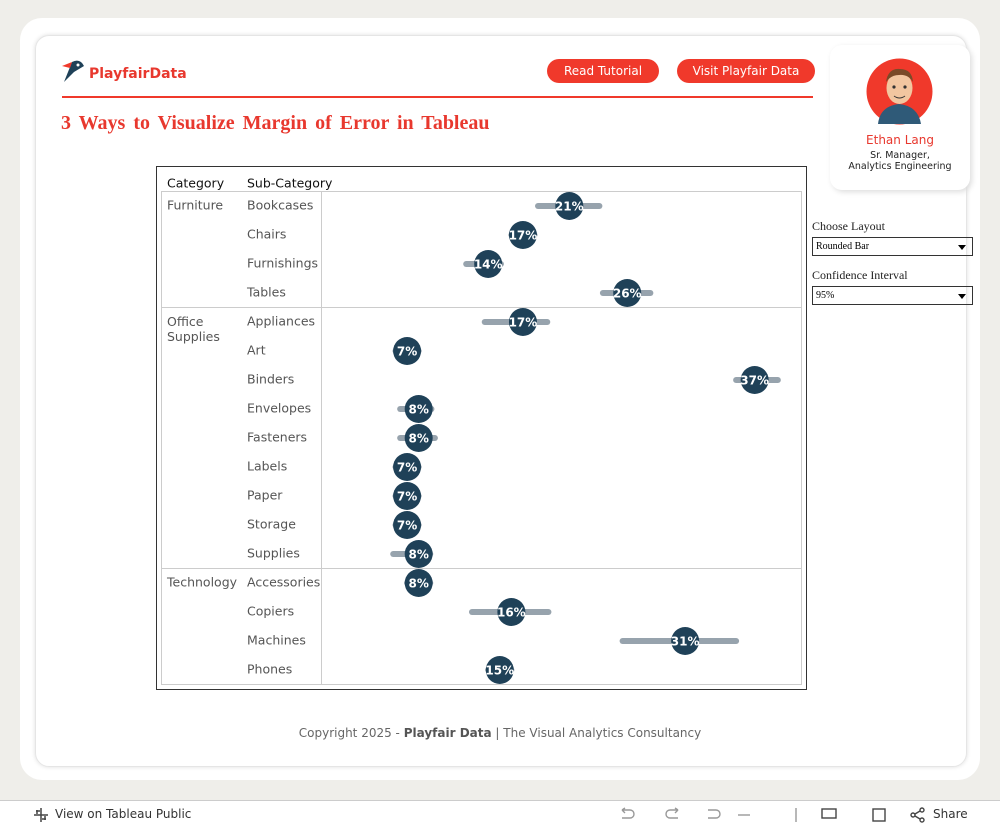  I want to click on column-header: Category, so click(196, 183).